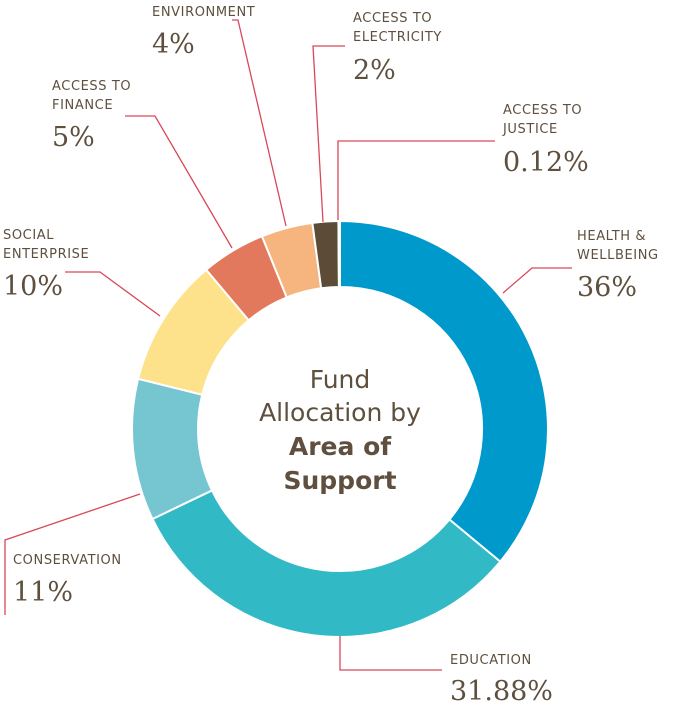 The height and width of the screenshot is (711, 674). What do you see at coordinates (73, 137) in the screenshot?
I see `value-label-finance: 5%` at bounding box center [73, 137].